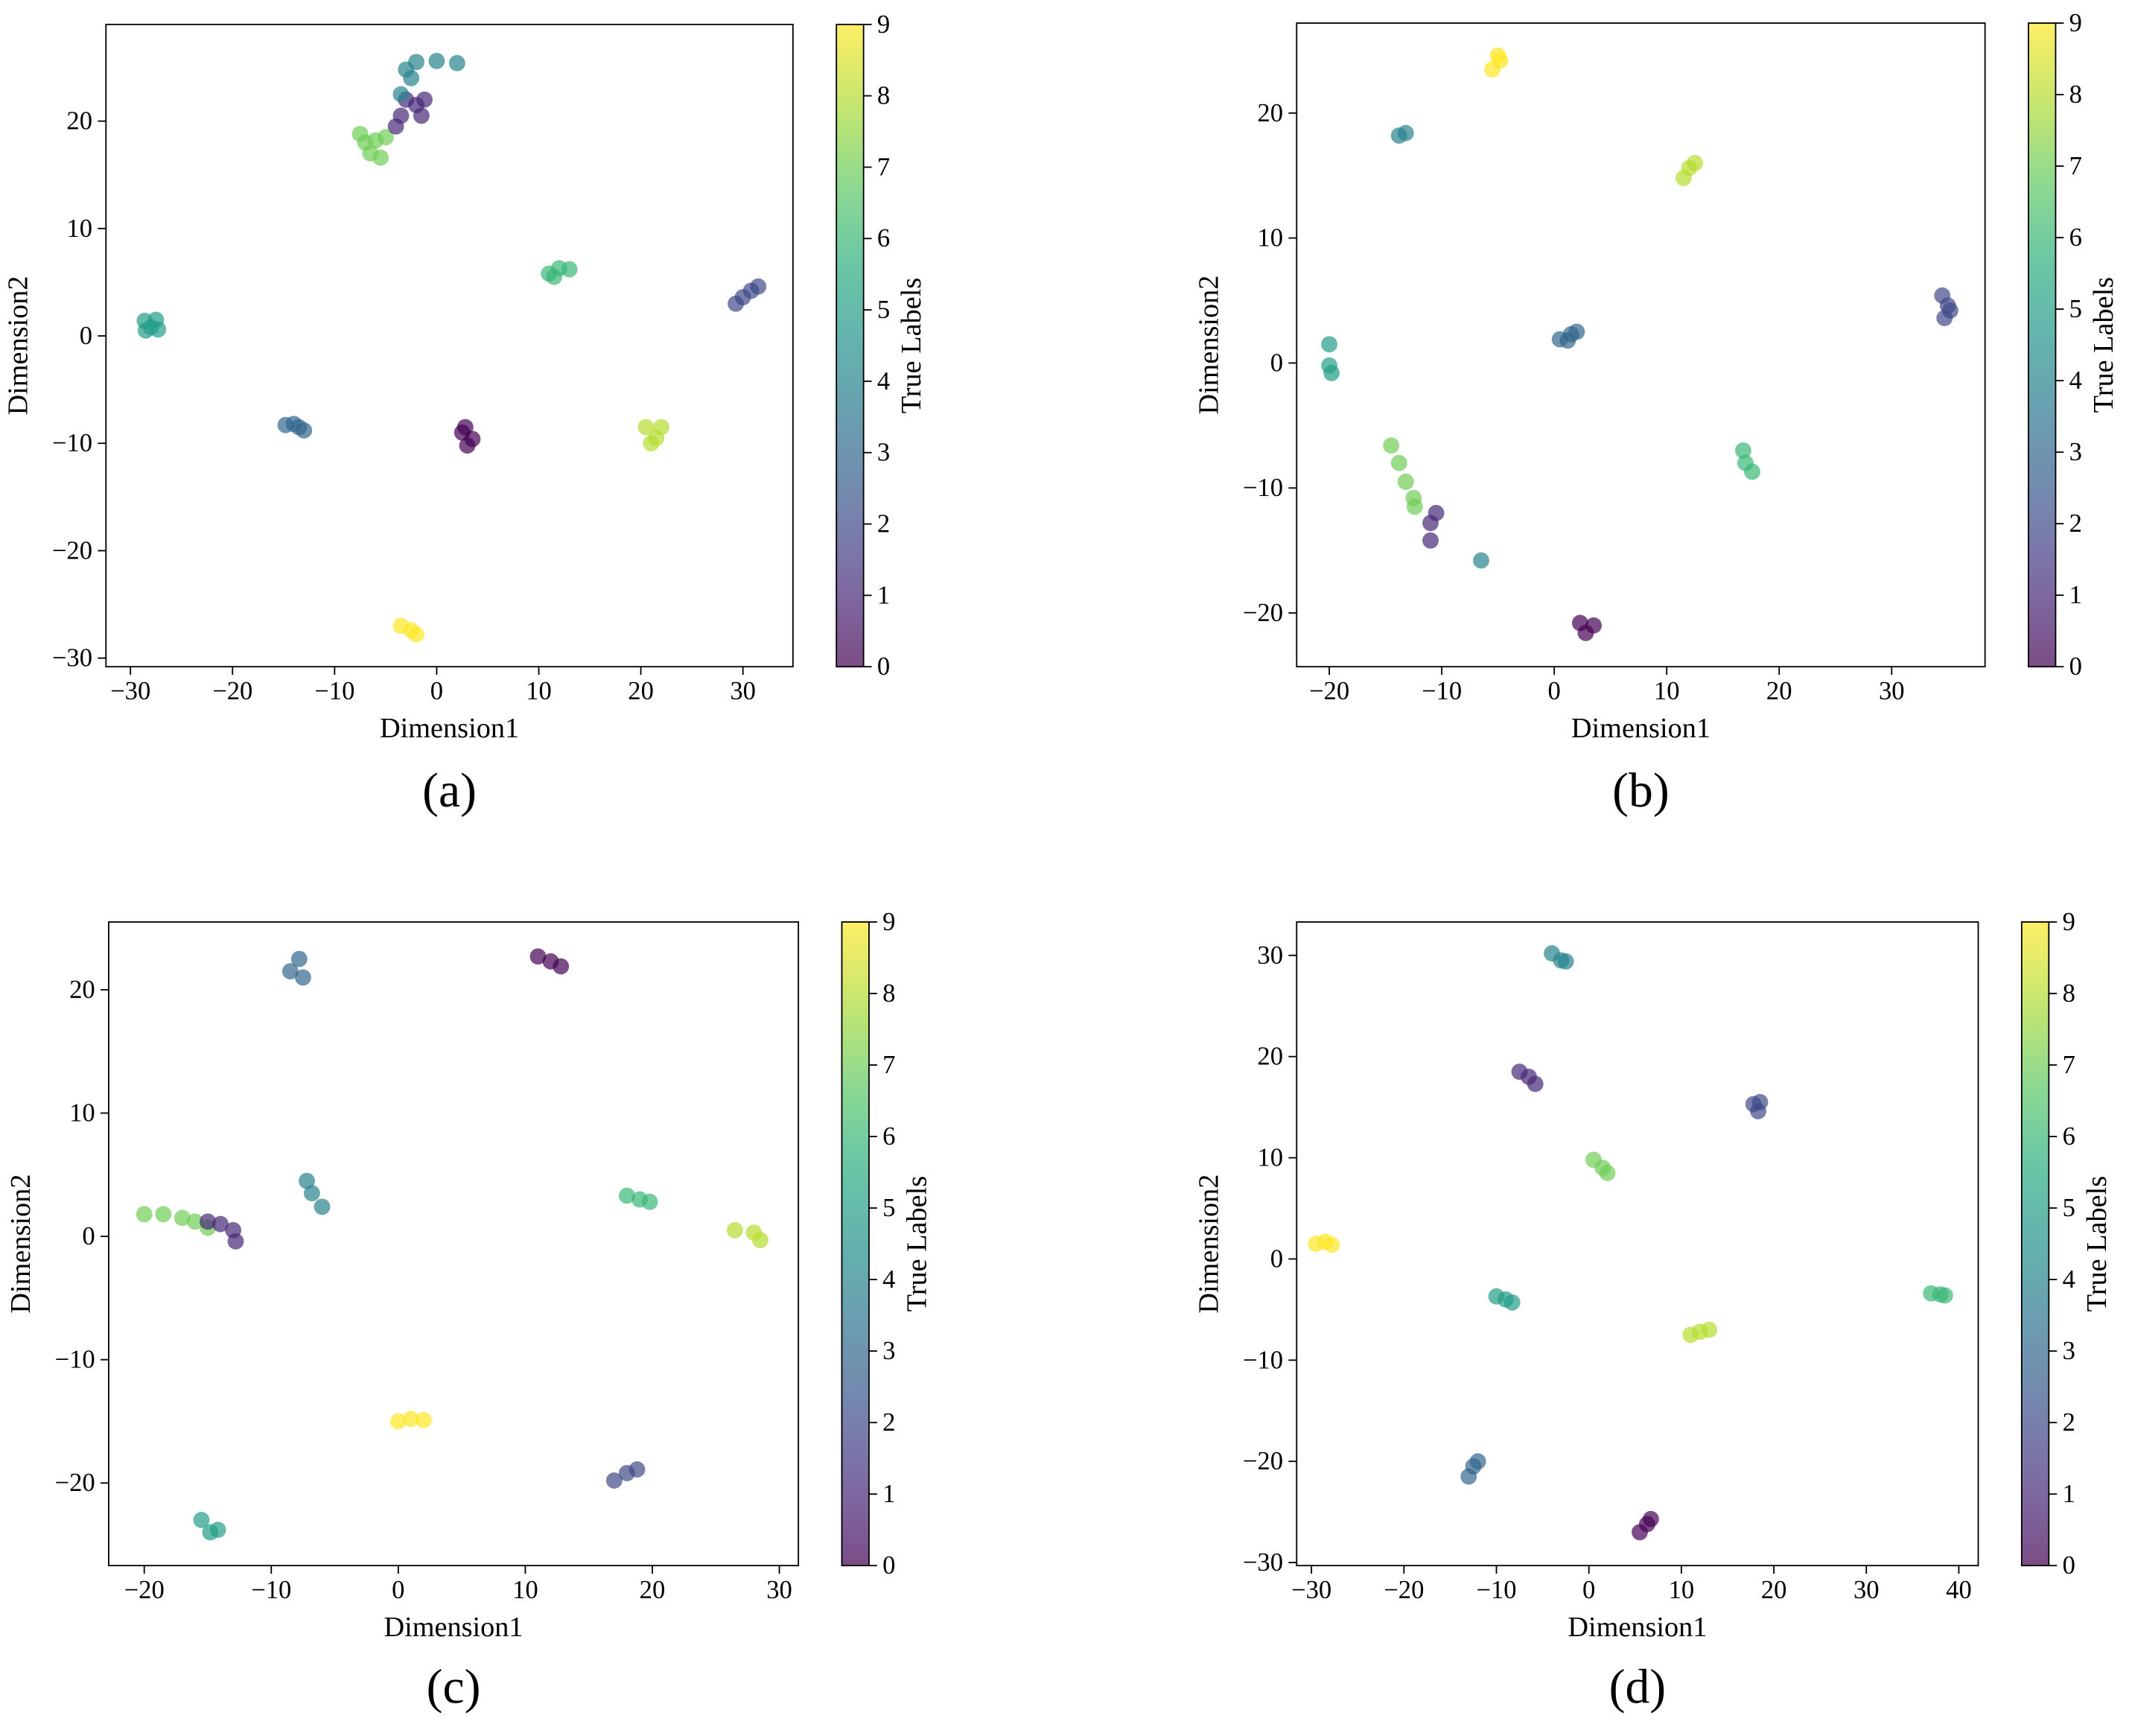 The image size is (2129, 1736). I want to click on y-tick-label: −30, so click(72, 658).